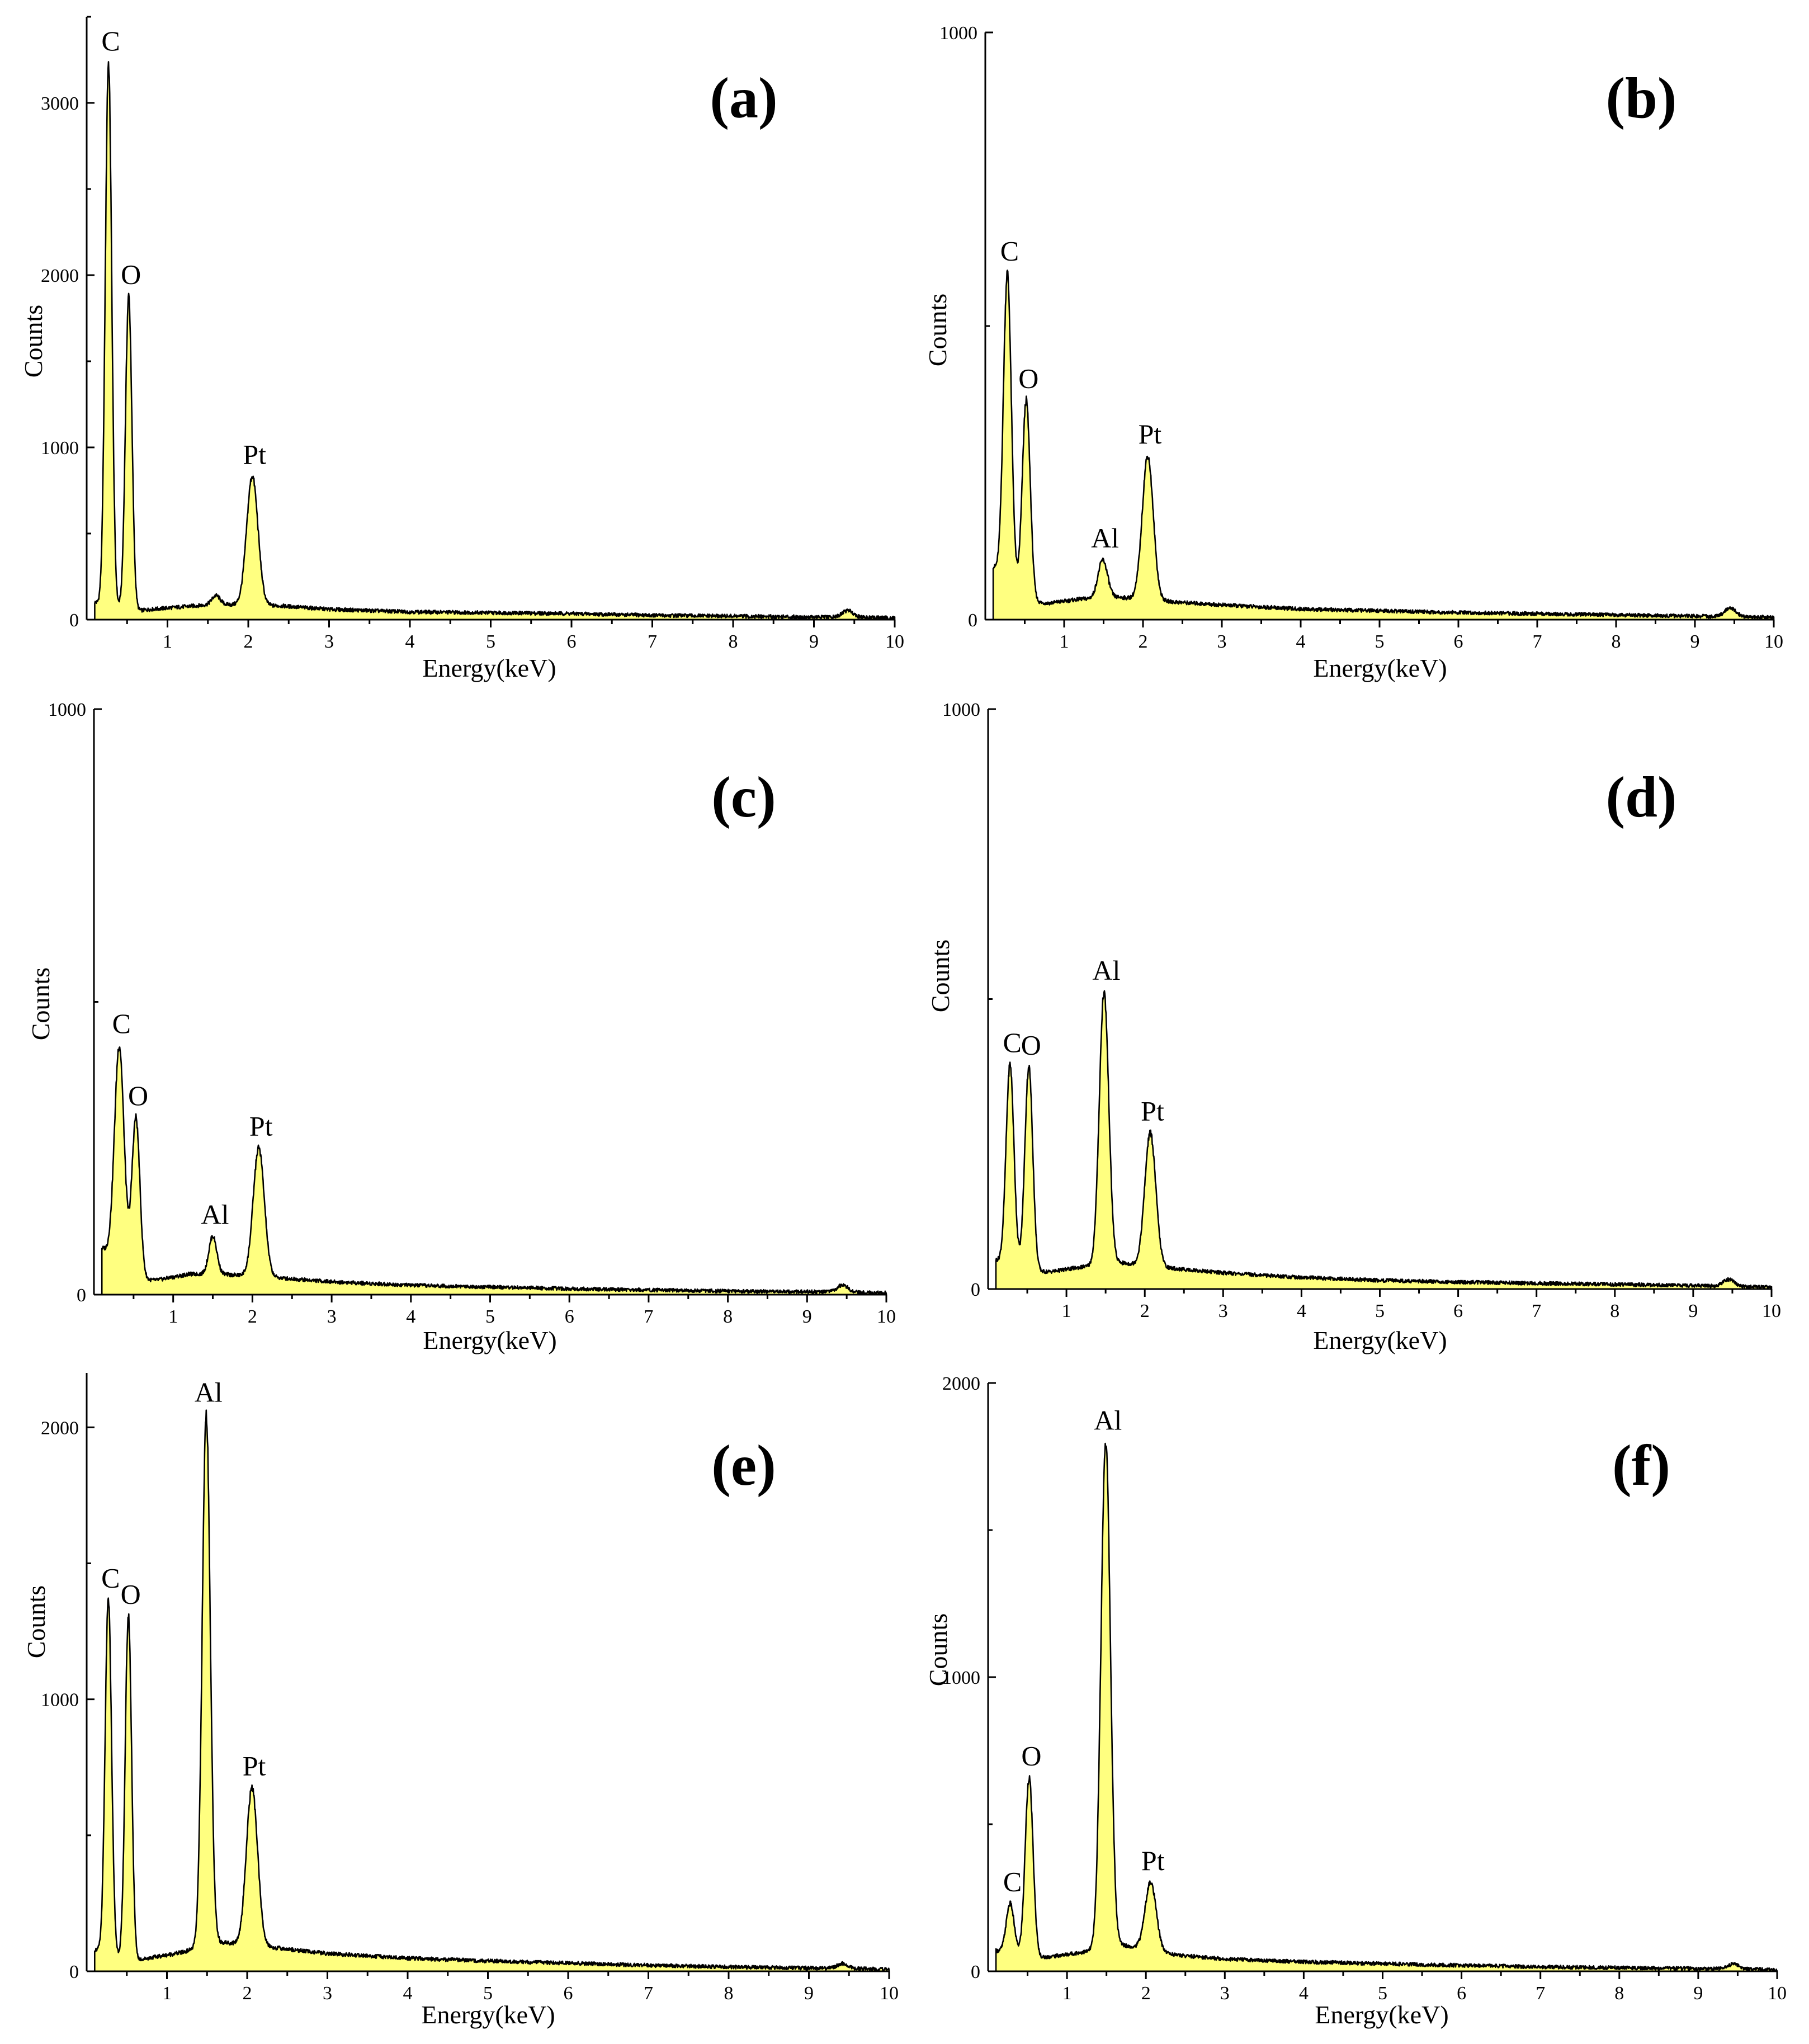 The width and height of the screenshot is (1809, 2044). I want to click on x-axis-title-d: Energy(keV), so click(1380, 1340).